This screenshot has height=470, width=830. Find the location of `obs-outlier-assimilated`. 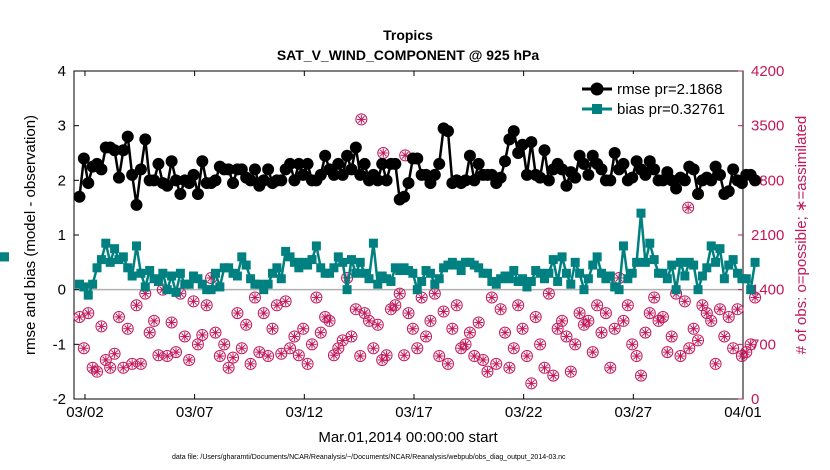

obs-outlier-assimilated is located at coordinates (383, 153).